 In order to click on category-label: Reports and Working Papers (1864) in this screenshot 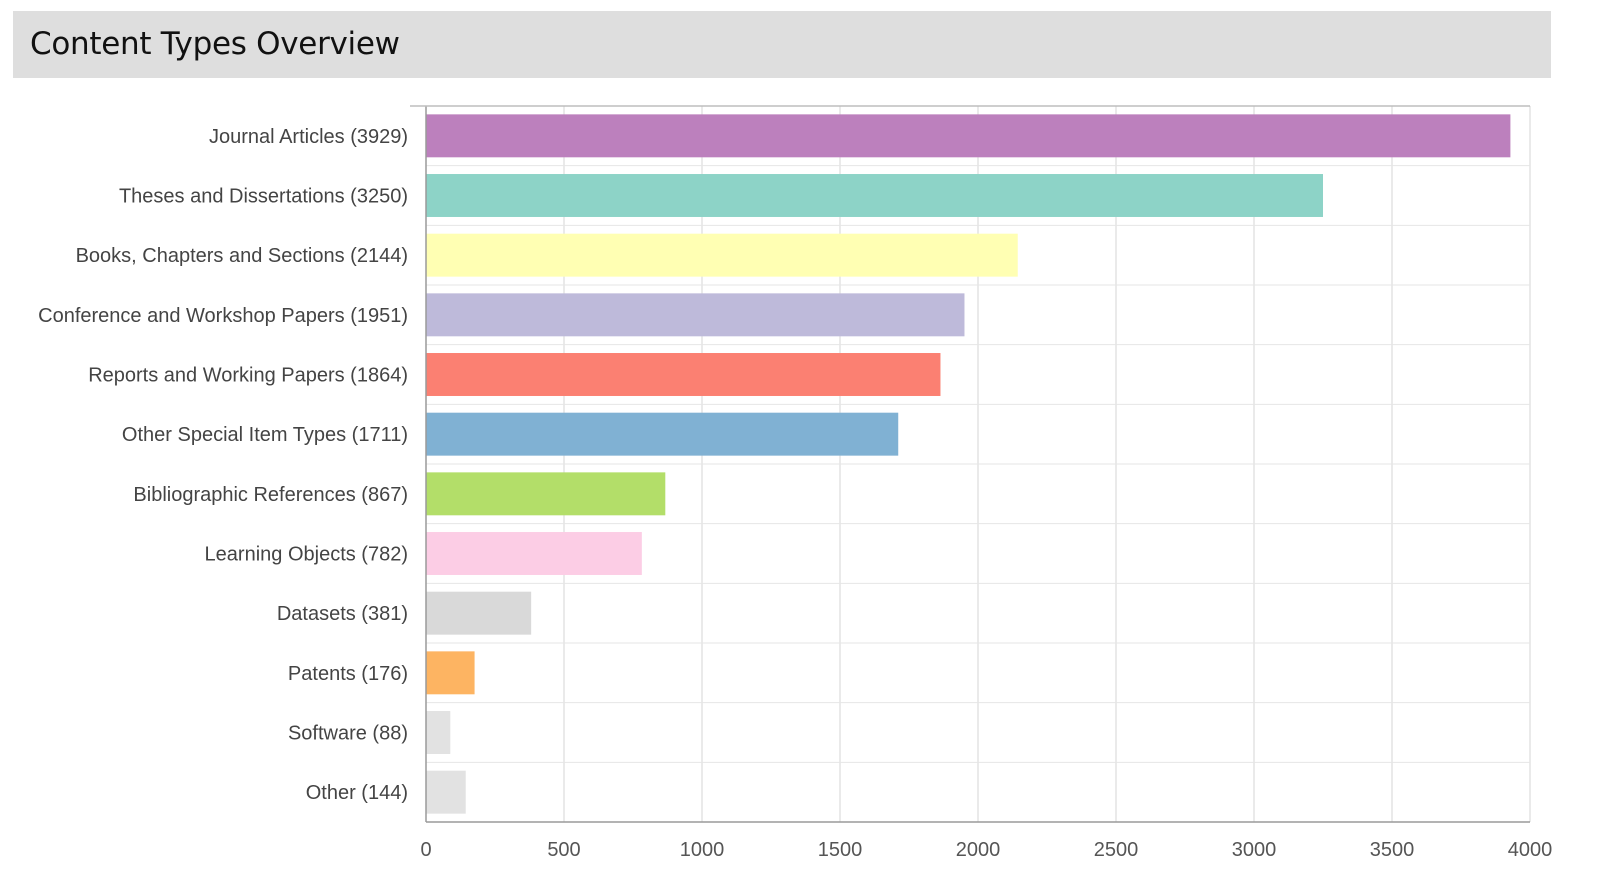, I will do `click(248, 376)`.